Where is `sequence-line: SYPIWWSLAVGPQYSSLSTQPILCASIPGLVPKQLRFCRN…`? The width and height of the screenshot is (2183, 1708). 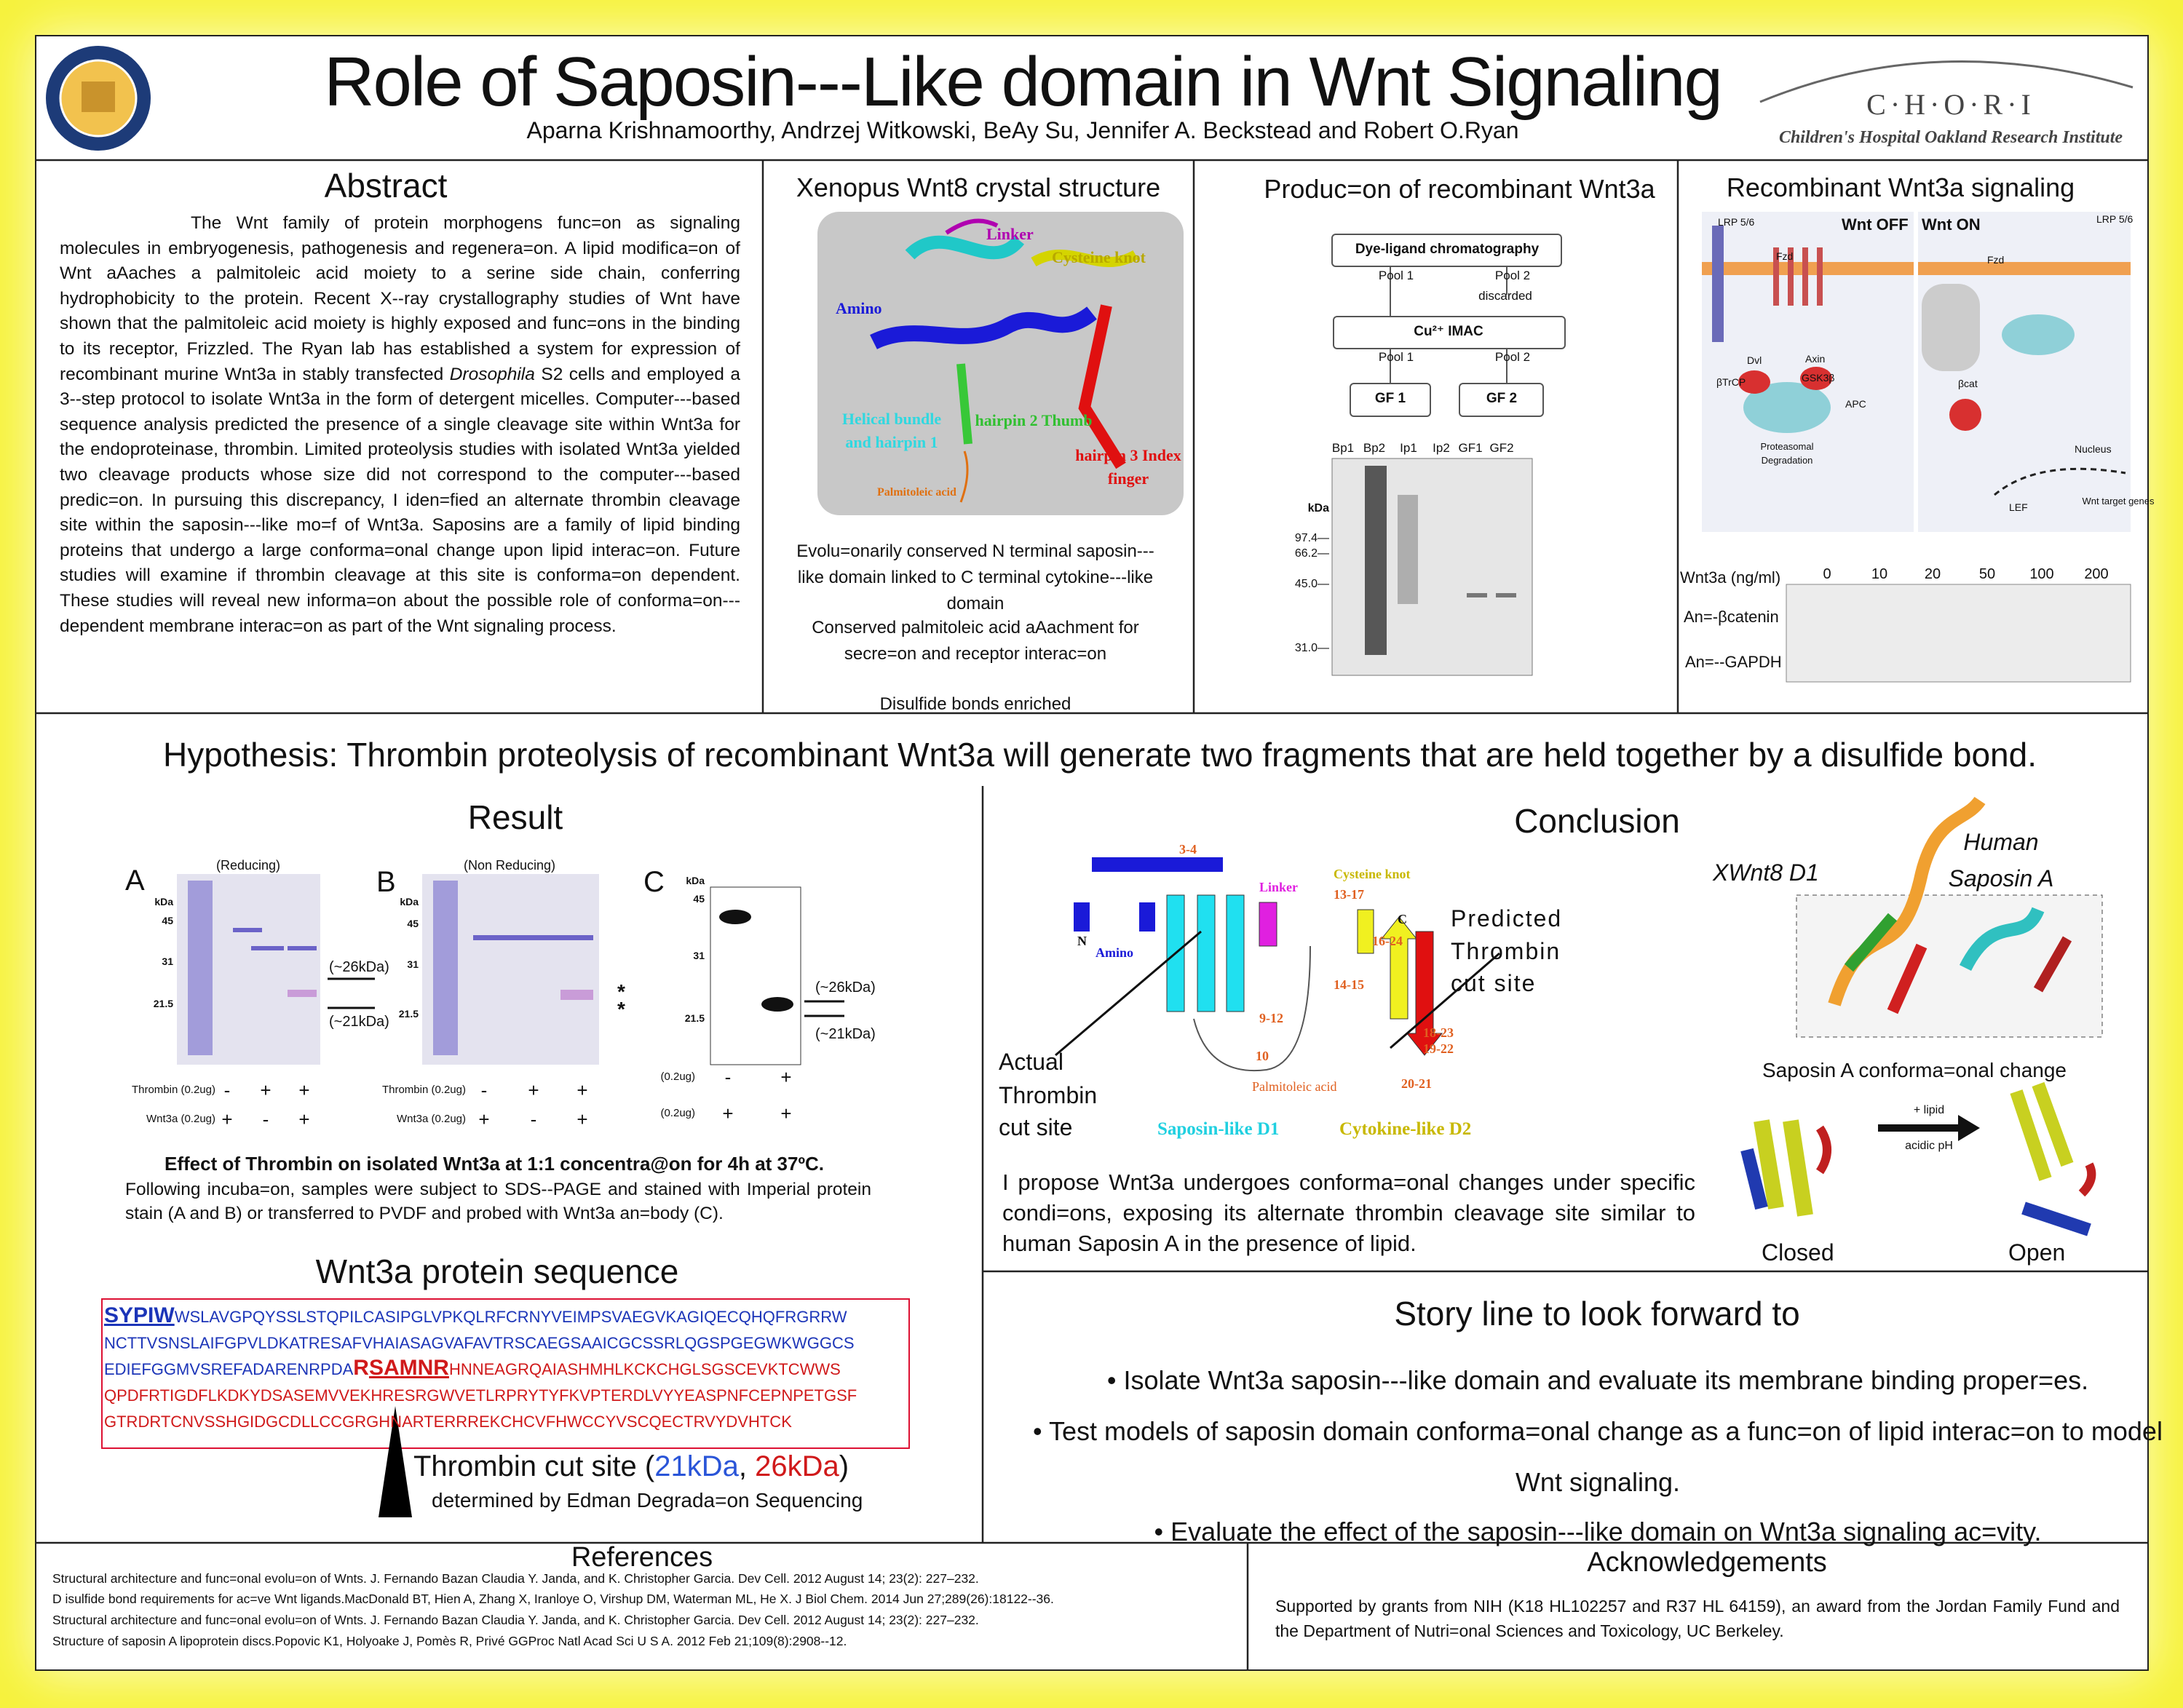 sequence-line: SYPIWWSLAVGPQYSSLSTQPILCASIPGLVPKQLRFCRN… is located at coordinates (475, 1316).